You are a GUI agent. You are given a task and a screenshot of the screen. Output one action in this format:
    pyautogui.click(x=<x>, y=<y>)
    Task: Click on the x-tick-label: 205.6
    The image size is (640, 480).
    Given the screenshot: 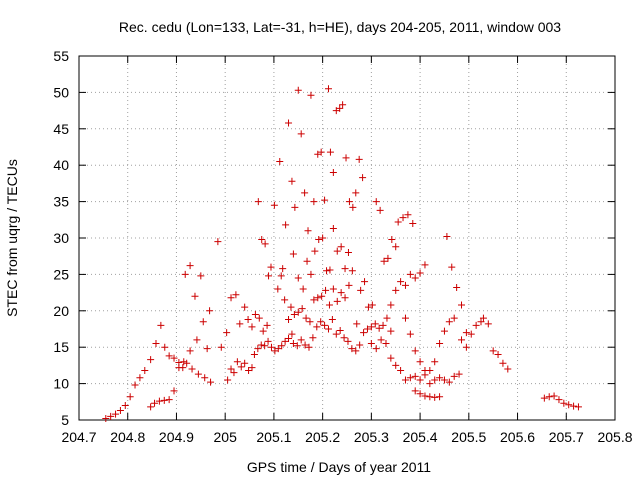 What is the action you would take?
    pyautogui.click(x=517, y=437)
    